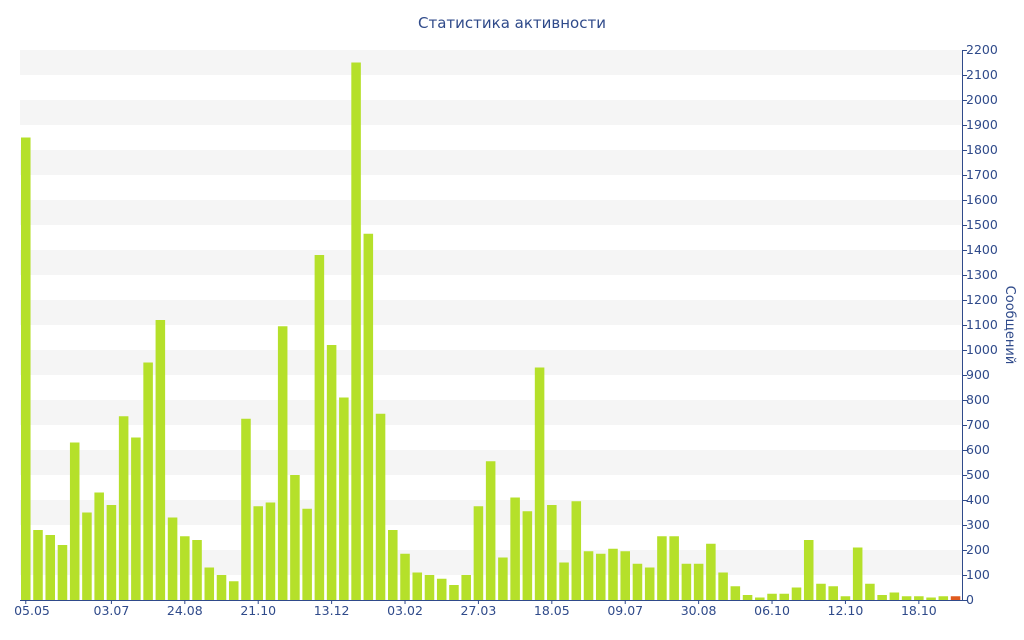 This screenshot has height=640, width=1024. I want to click on y-tick-label: 2000, so click(982, 99).